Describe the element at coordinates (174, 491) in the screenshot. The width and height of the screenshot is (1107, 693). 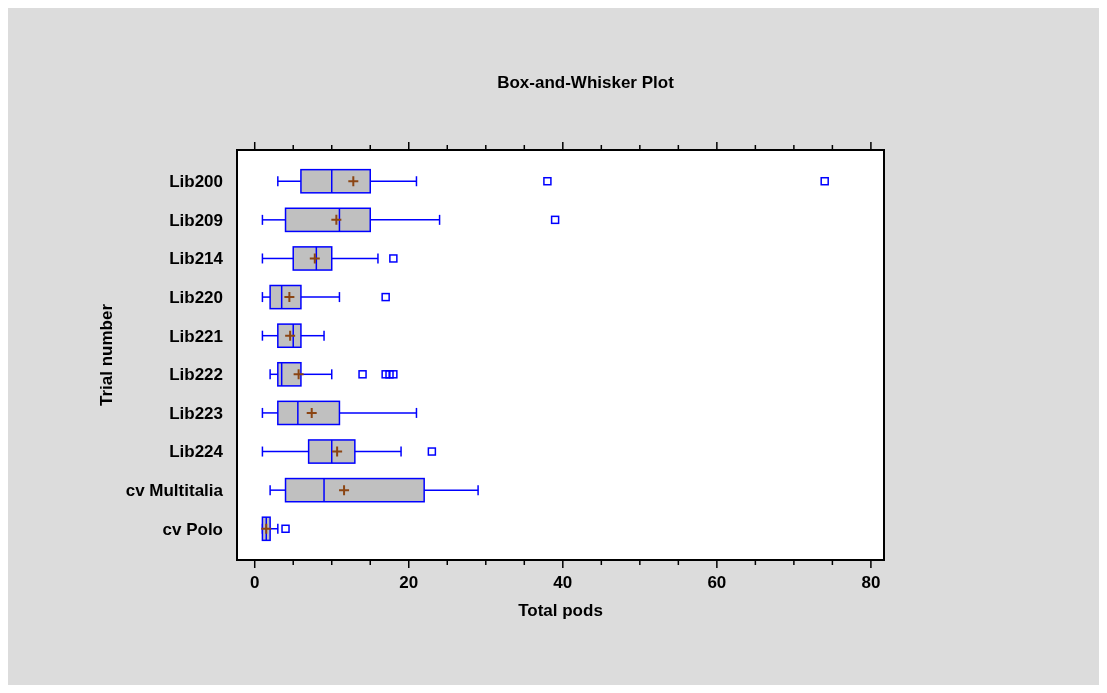
I see `y-tick-label: cv Multitalia` at that location.